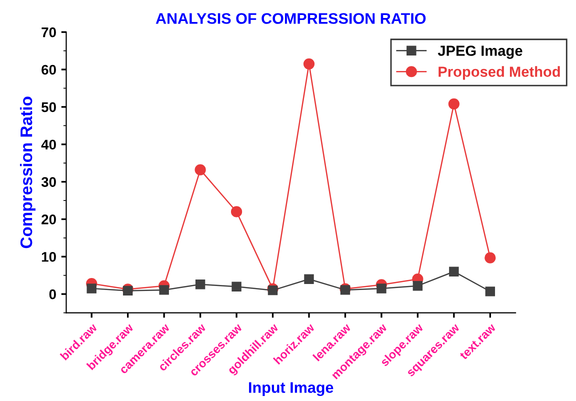 The height and width of the screenshot is (401, 576). Describe the element at coordinates (291, 389) in the screenshot. I see `x-axis-title: Input Image` at that location.